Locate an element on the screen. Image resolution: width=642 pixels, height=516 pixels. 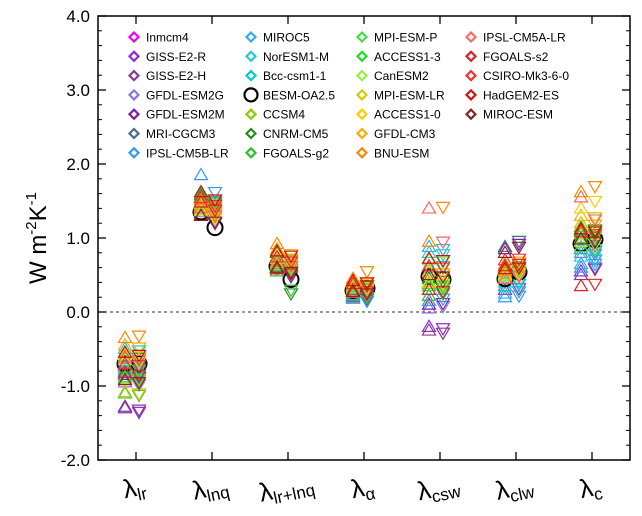
legend-label: MPI-ESM-LR is located at coordinates (409, 95).